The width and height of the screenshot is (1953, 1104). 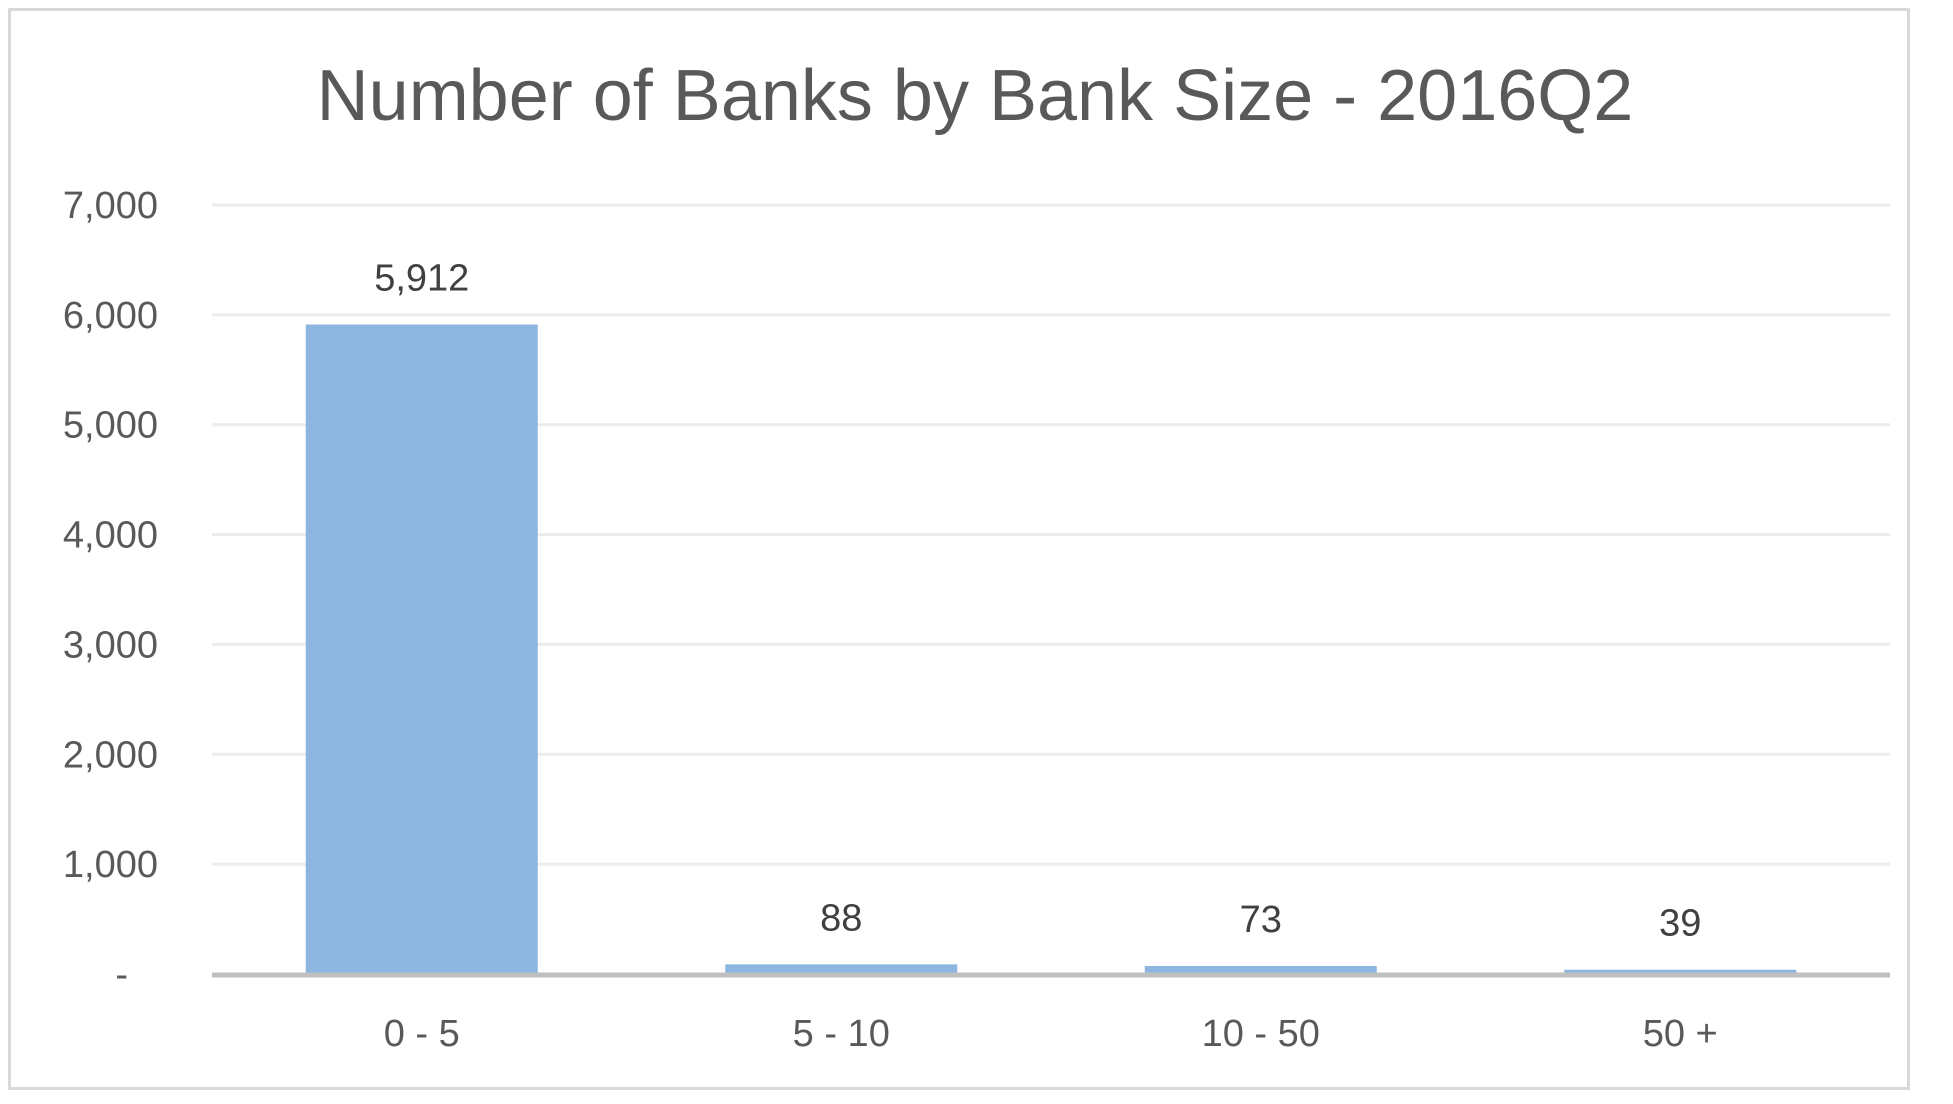 I want to click on y-tick-label: -, so click(x=121, y=975).